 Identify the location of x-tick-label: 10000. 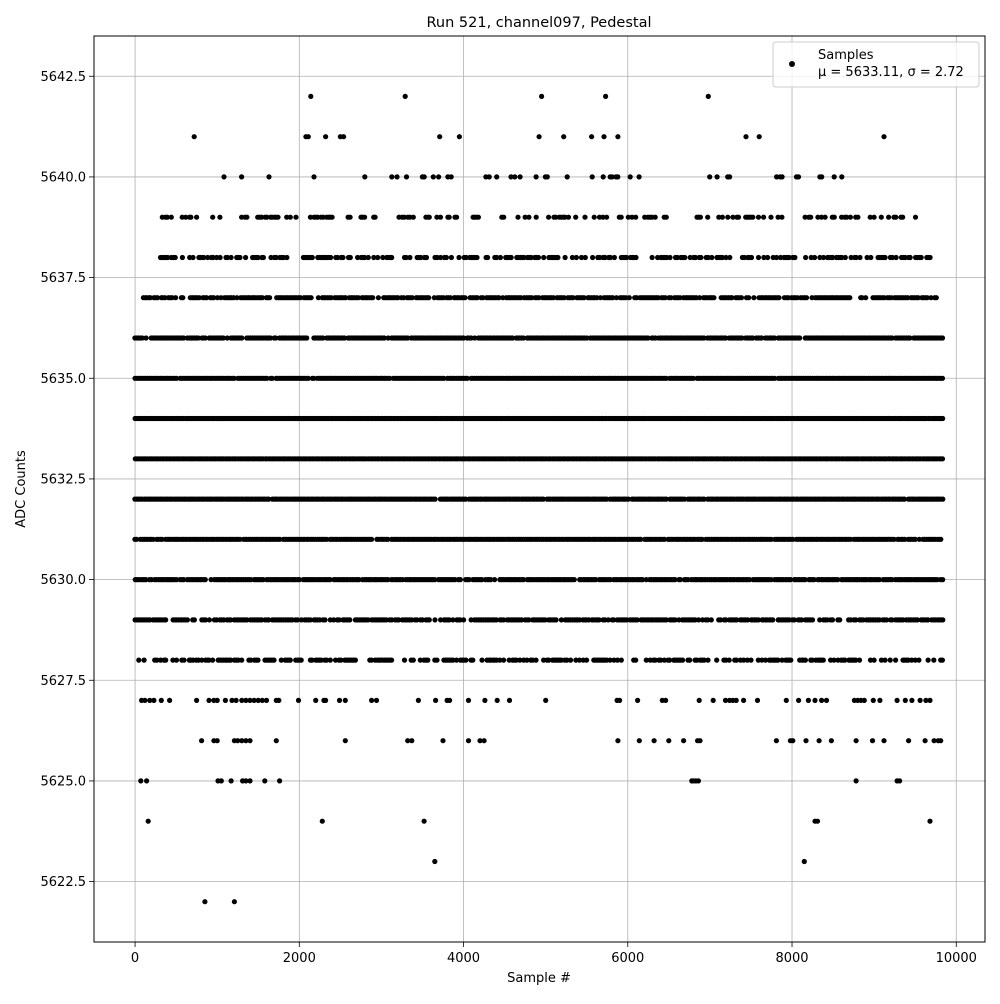
(956, 958).